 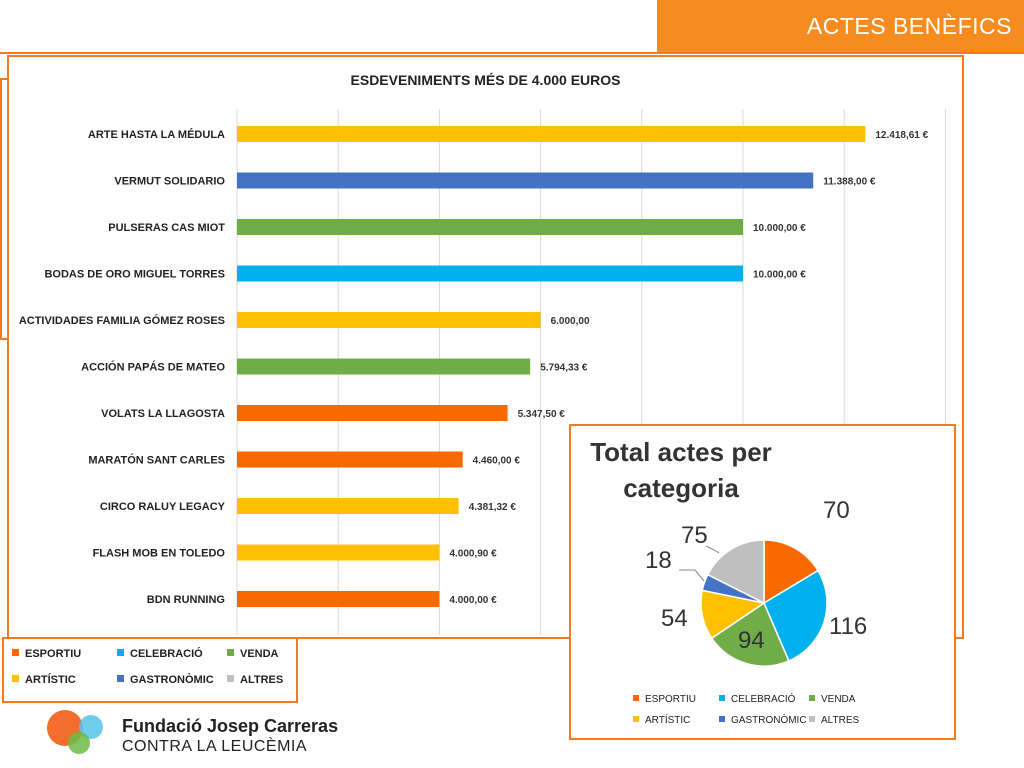 I want to click on category-label: CIRCO RALUY LEGACY, so click(x=163, y=507).